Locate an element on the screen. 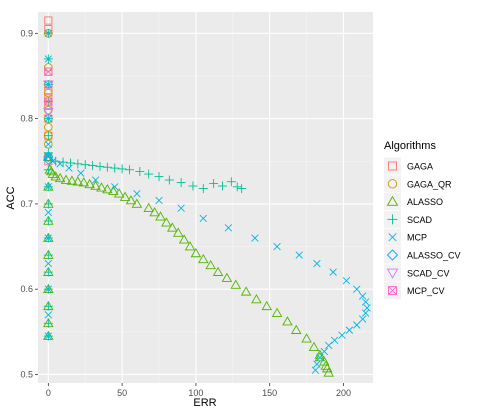 The height and width of the screenshot is (415, 485). legend-label-alasso-cv: ALASSO_CV is located at coordinates (434, 256).